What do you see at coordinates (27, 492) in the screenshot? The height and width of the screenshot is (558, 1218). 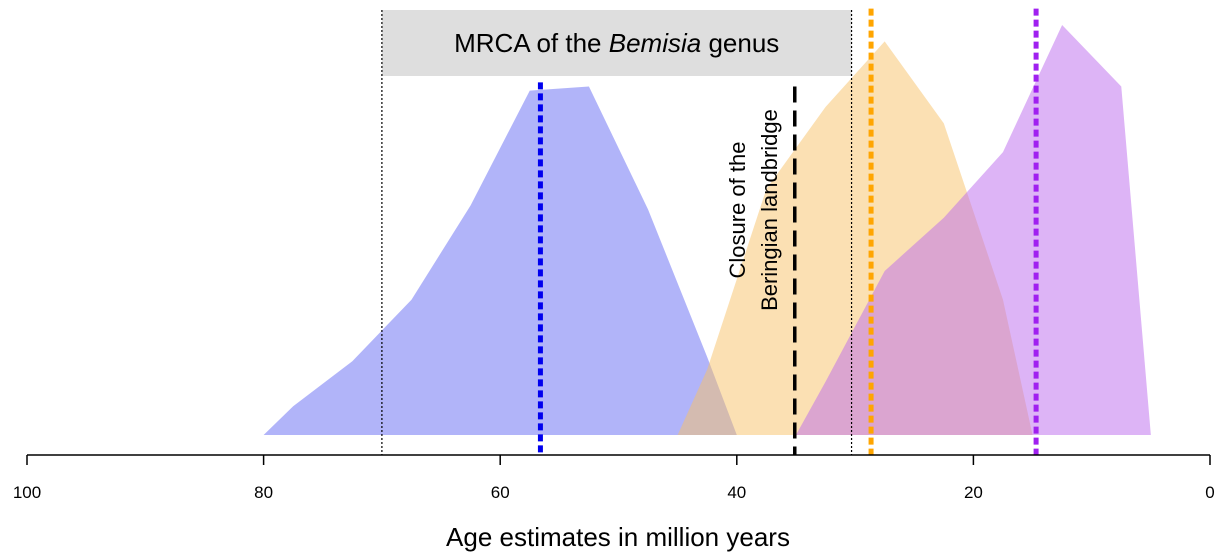 I see `x-tick-label: 100` at bounding box center [27, 492].